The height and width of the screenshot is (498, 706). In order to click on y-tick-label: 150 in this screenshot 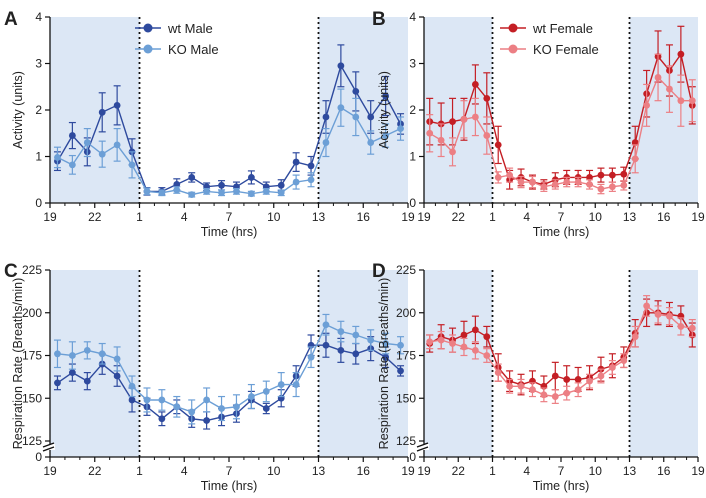, I will do `click(32, 398)`.